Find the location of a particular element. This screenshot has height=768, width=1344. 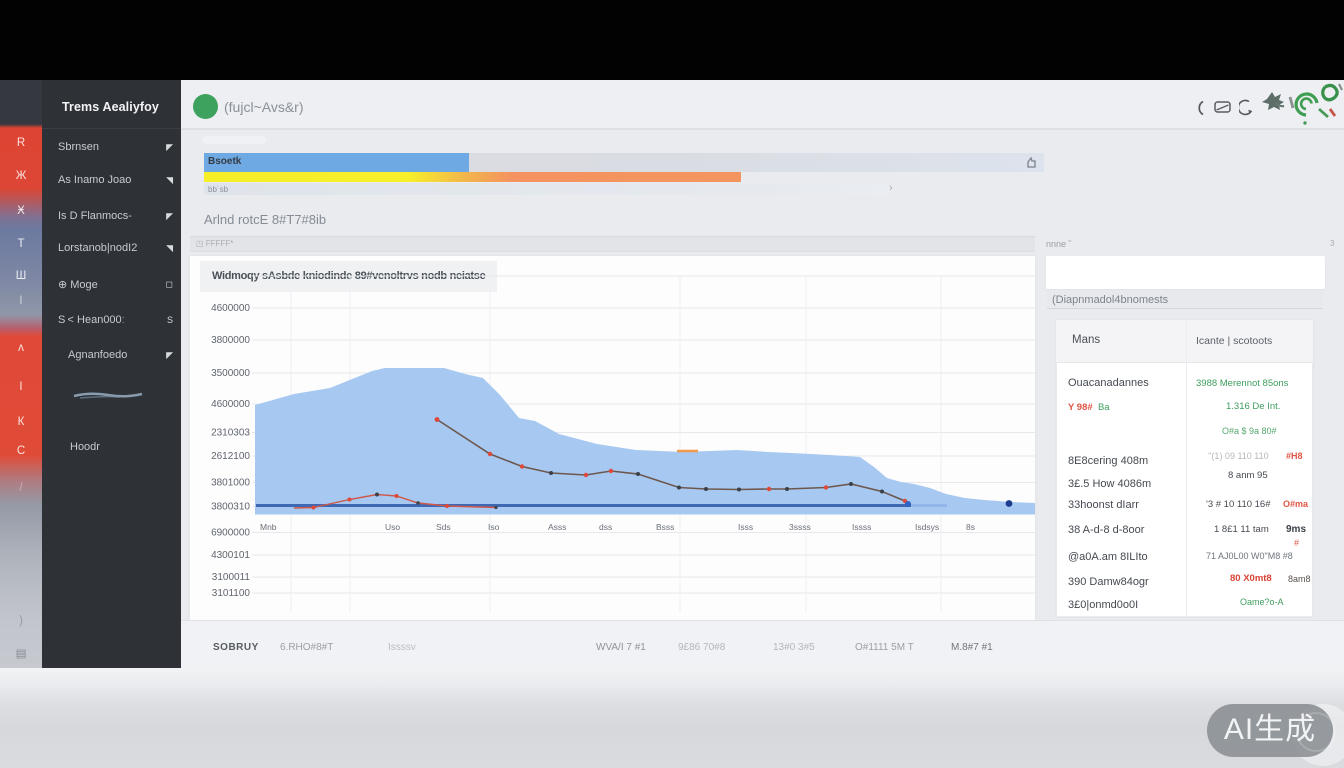

svg-text: Isss is located at coordinates (745, 527).